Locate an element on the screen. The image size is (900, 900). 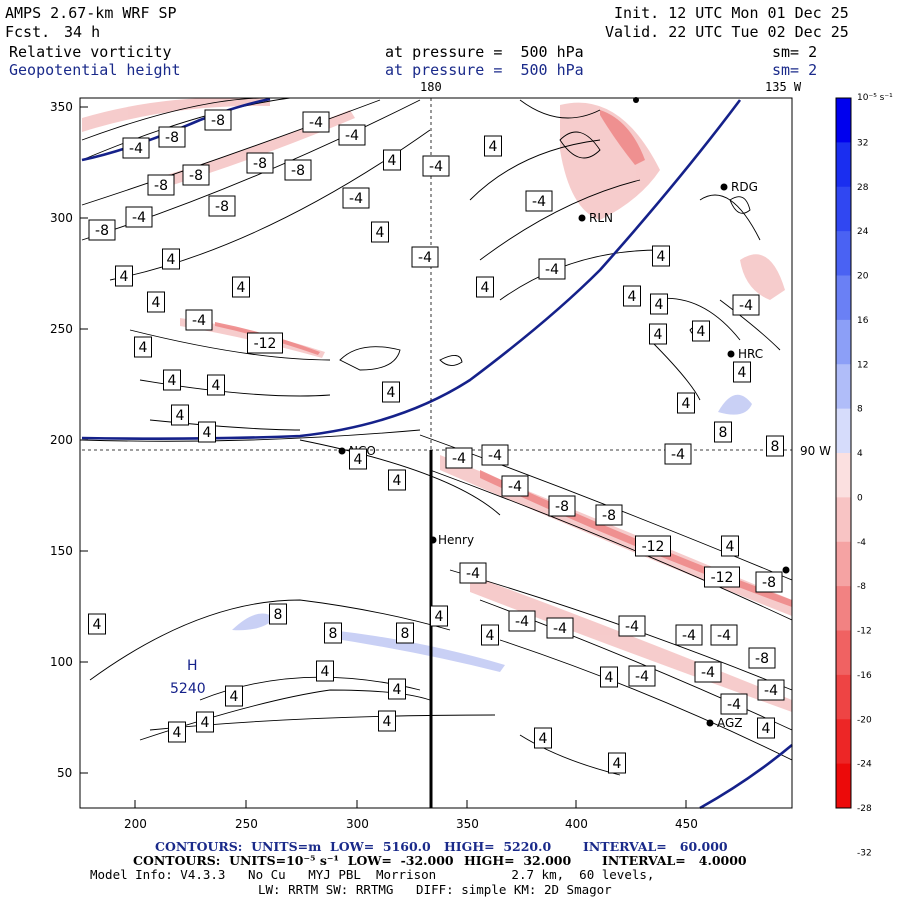
y-tick: 300 is located at coordinates (61, 218).